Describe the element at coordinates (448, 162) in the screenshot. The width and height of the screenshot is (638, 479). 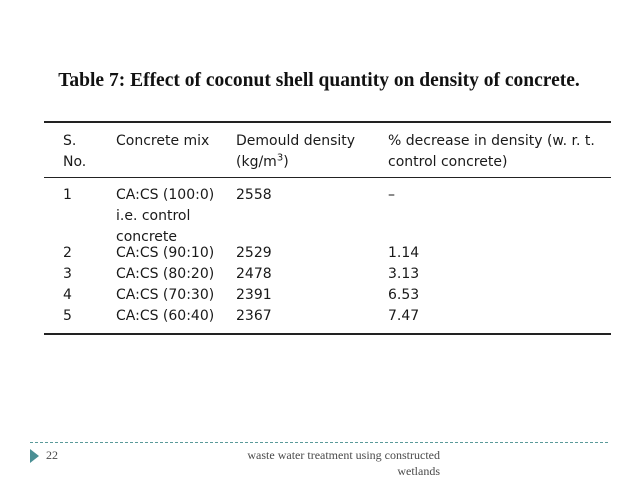
I see `header-decrease-line2: control concrete)` at that location.